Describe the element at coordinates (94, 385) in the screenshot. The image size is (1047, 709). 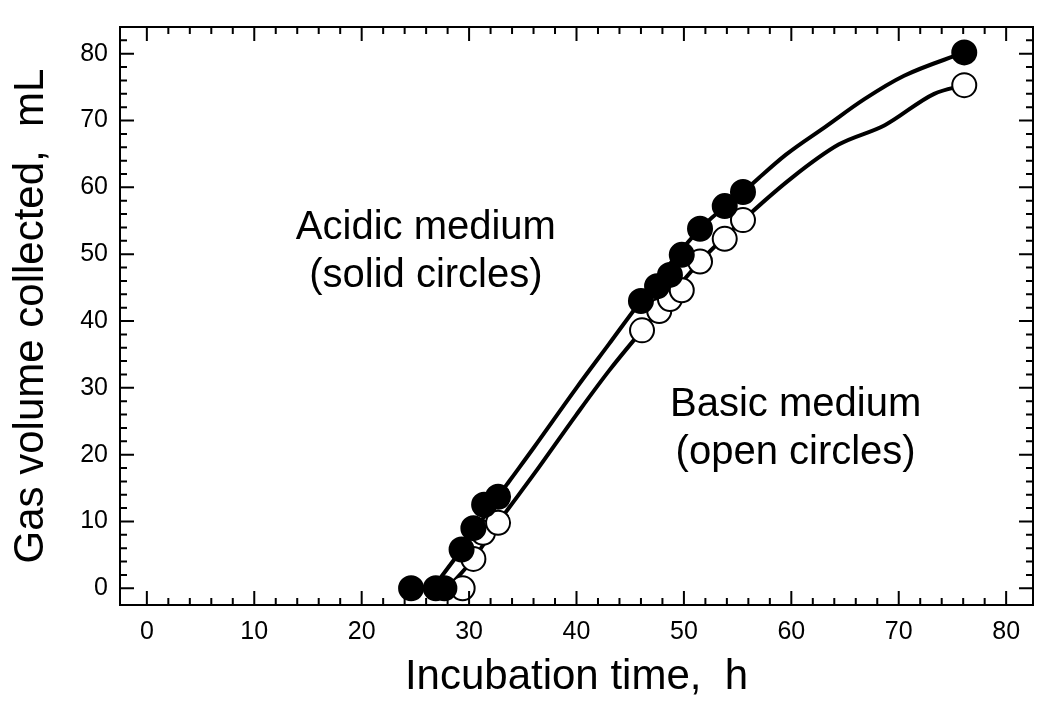
I see `y-tick-label: 30` at that location.